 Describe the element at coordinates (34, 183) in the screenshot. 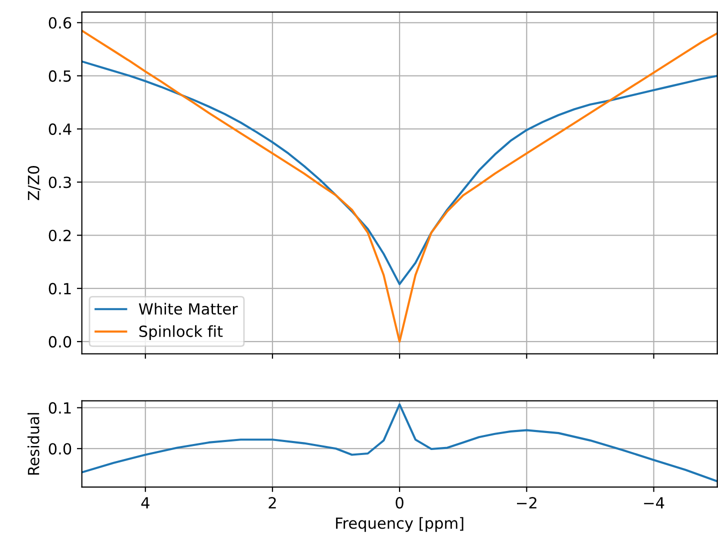

I see `y-axis-title: Z/Z0` at that location.